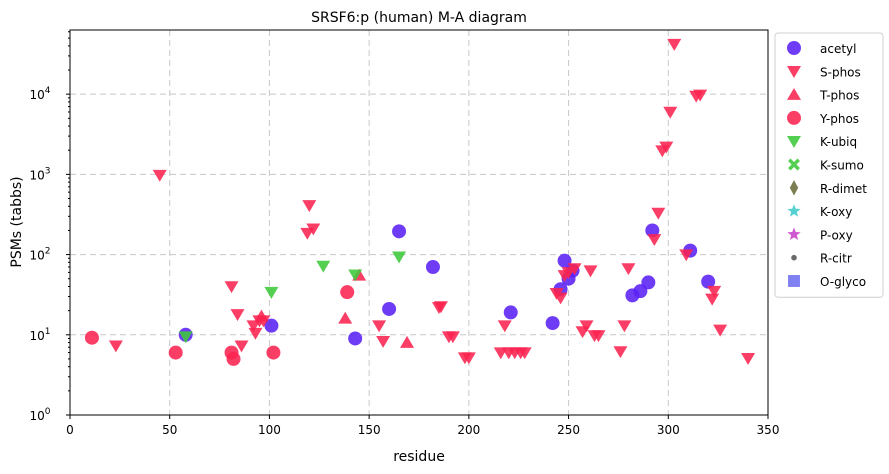 Image resolution: width=889 pixels, height=474 pixels. What do you see at coordinates (794, 48) in the screenshot?
I see `legend-marker-acetyl` at bounding box center [794, 48].